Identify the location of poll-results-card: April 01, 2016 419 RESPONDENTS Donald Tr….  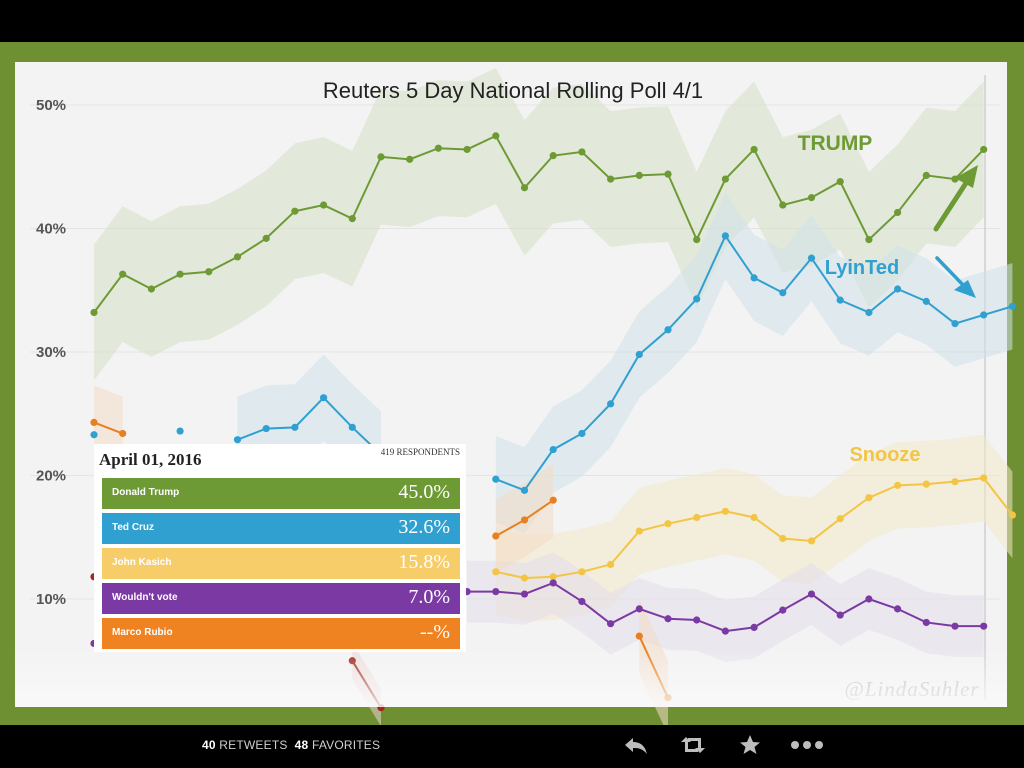
(280, 548).